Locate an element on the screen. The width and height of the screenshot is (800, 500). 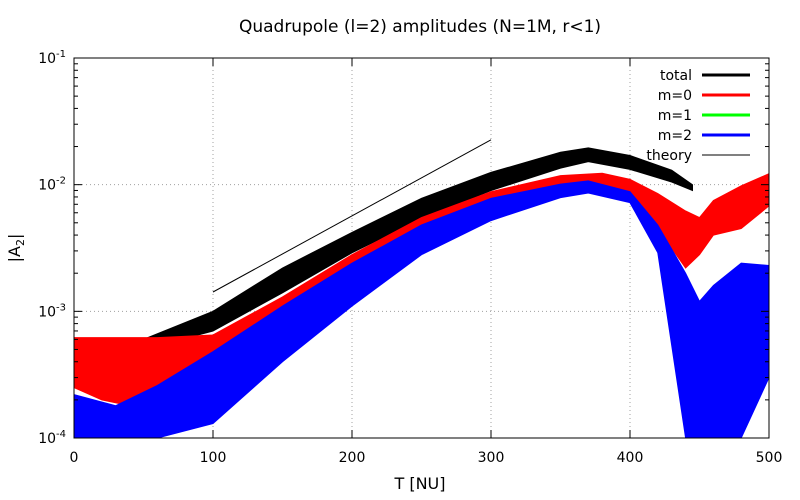
legend-label-theory: theory is located at coordinates (669, 156).